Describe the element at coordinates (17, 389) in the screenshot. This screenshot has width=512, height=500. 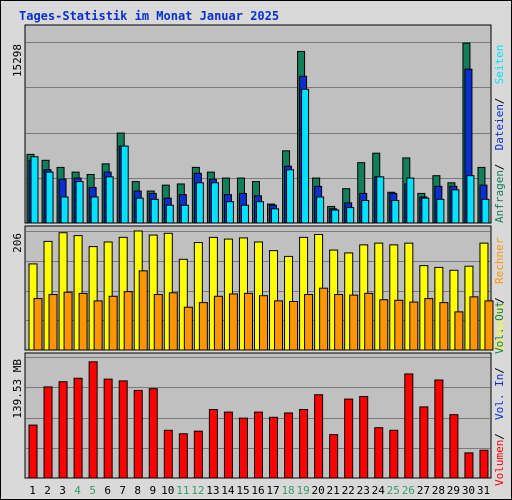
I see `y-tick-label-bottom: 139.53 MB` at that location.